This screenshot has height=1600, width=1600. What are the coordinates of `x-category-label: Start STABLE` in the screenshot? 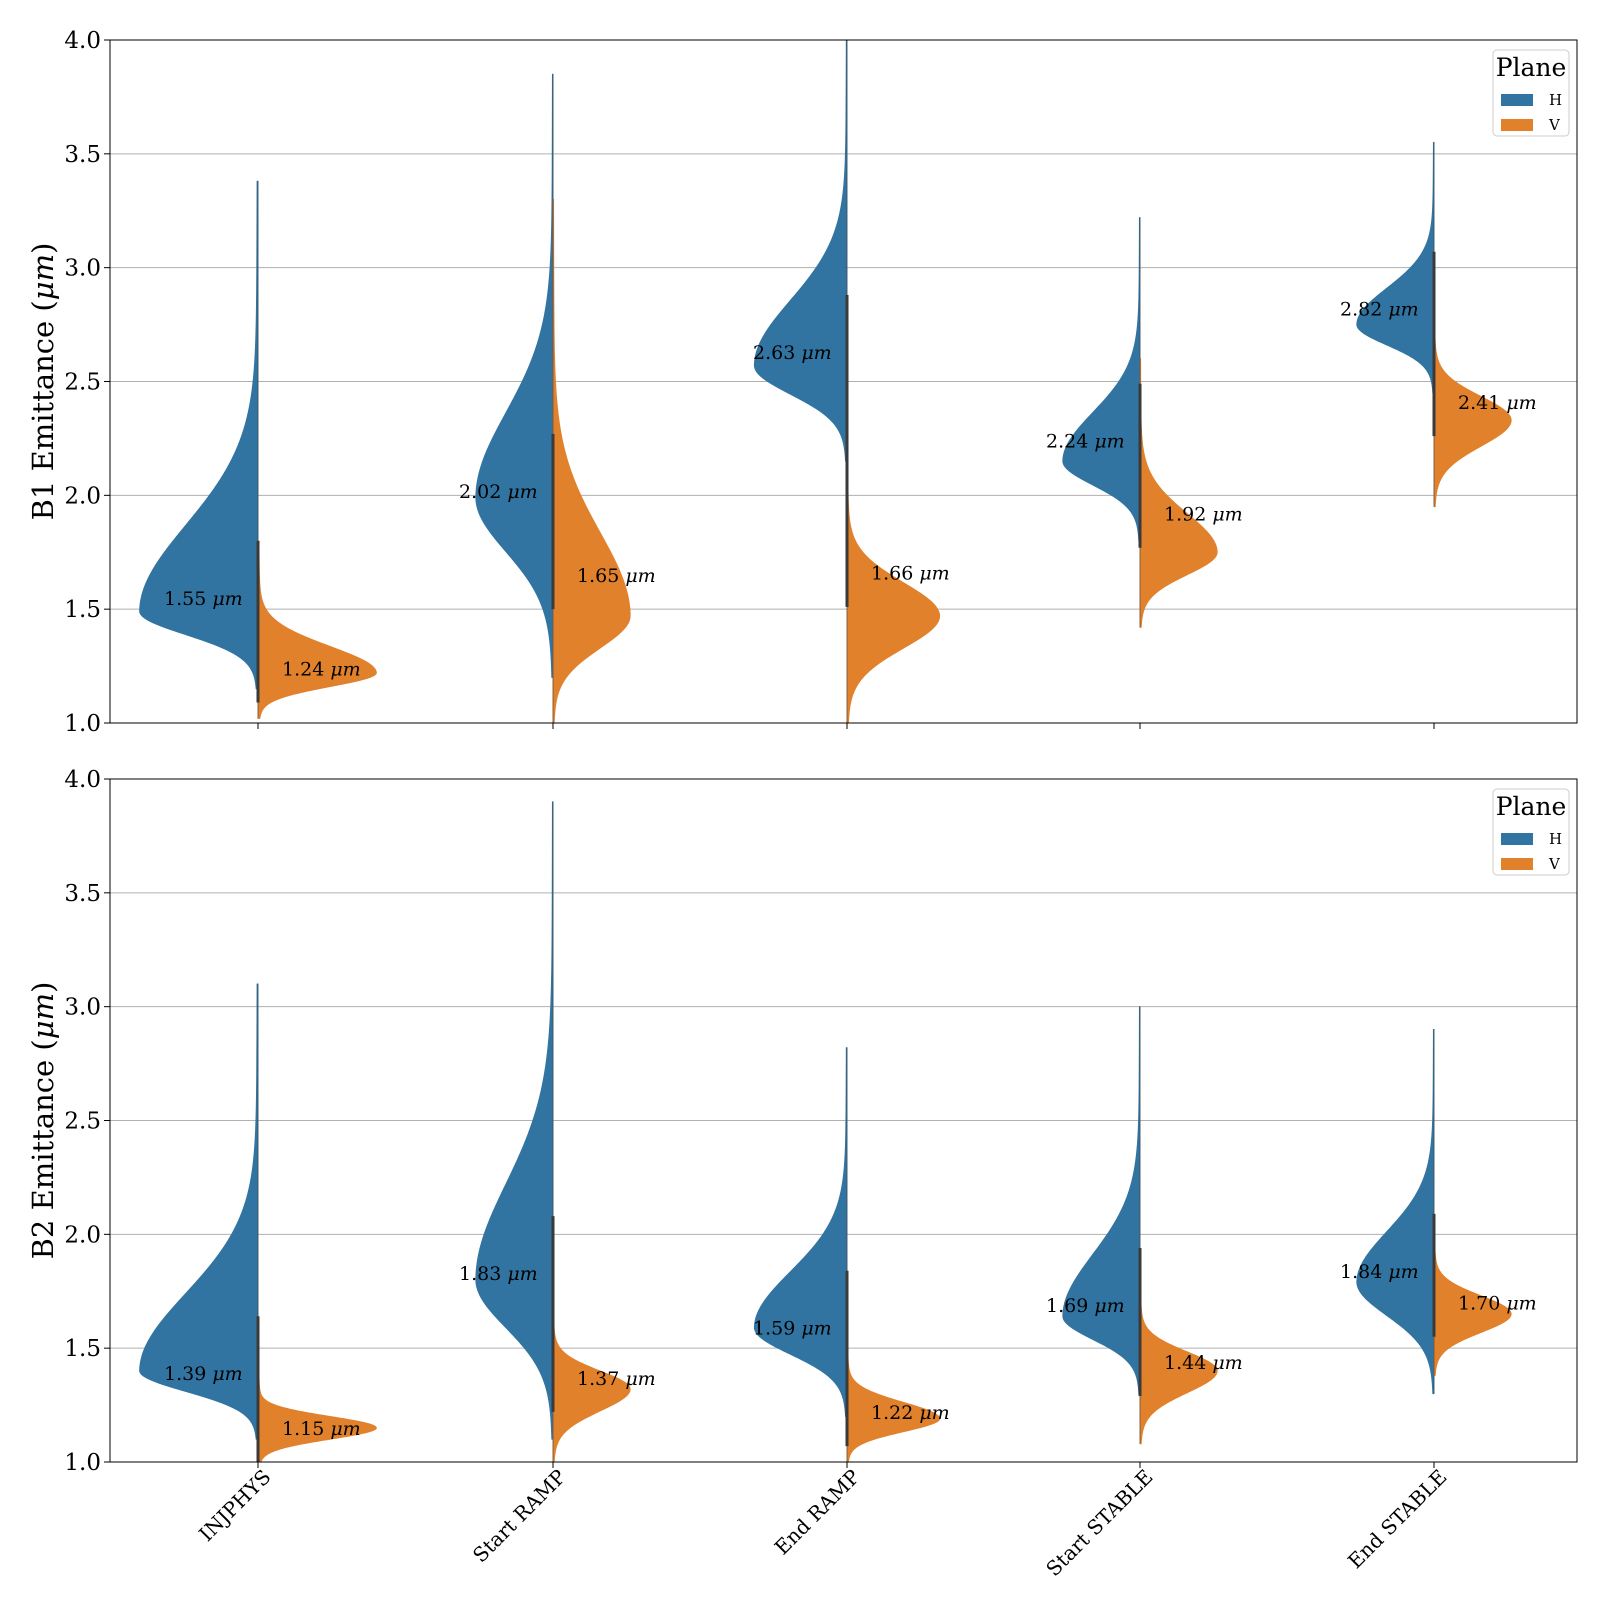 It's located at (1099, 1523).